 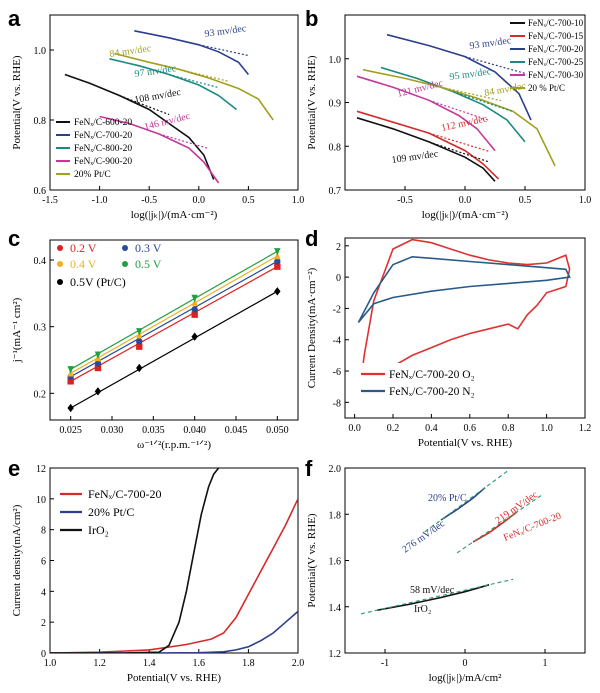 I want to click on legend-label-b: FeNₓ/C-700-15, so click(x=556, y=36).